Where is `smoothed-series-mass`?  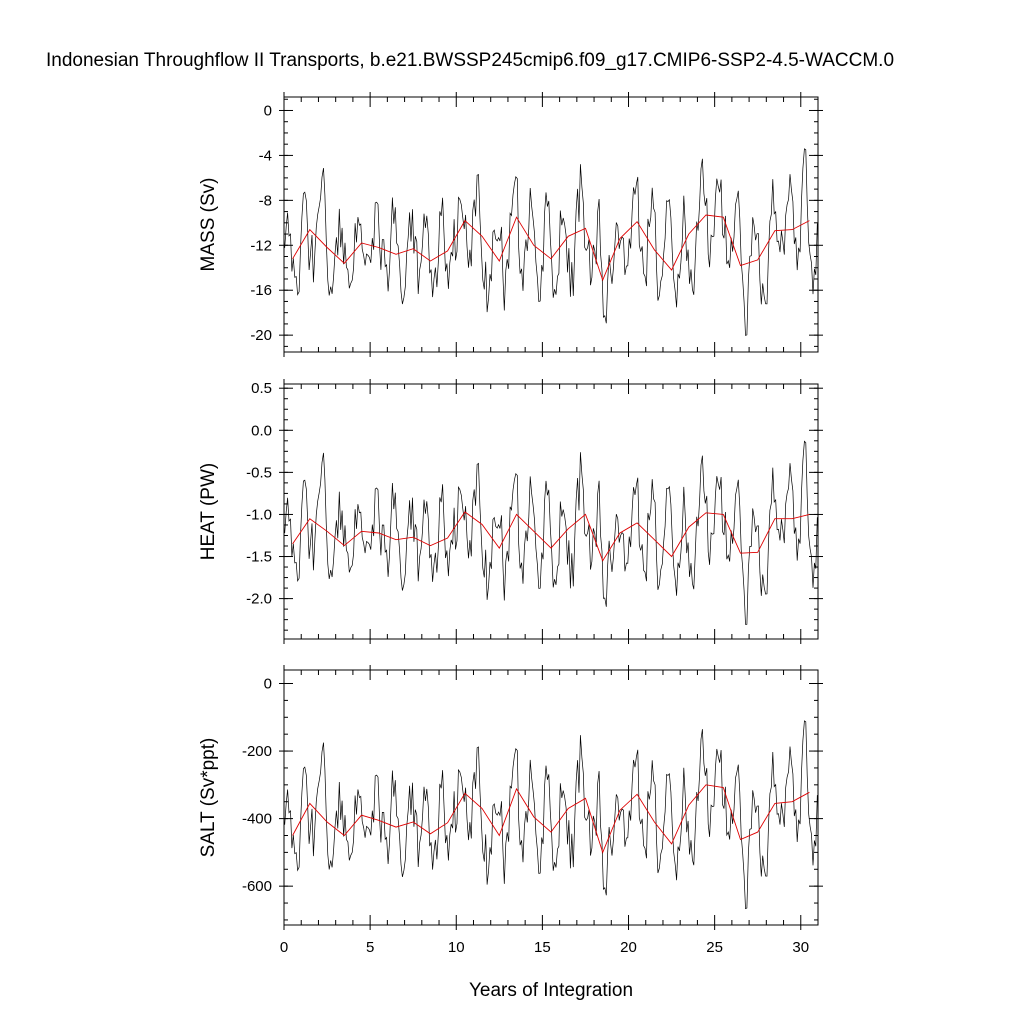
smoothed-series-mass is located at coordinates (551, 248).